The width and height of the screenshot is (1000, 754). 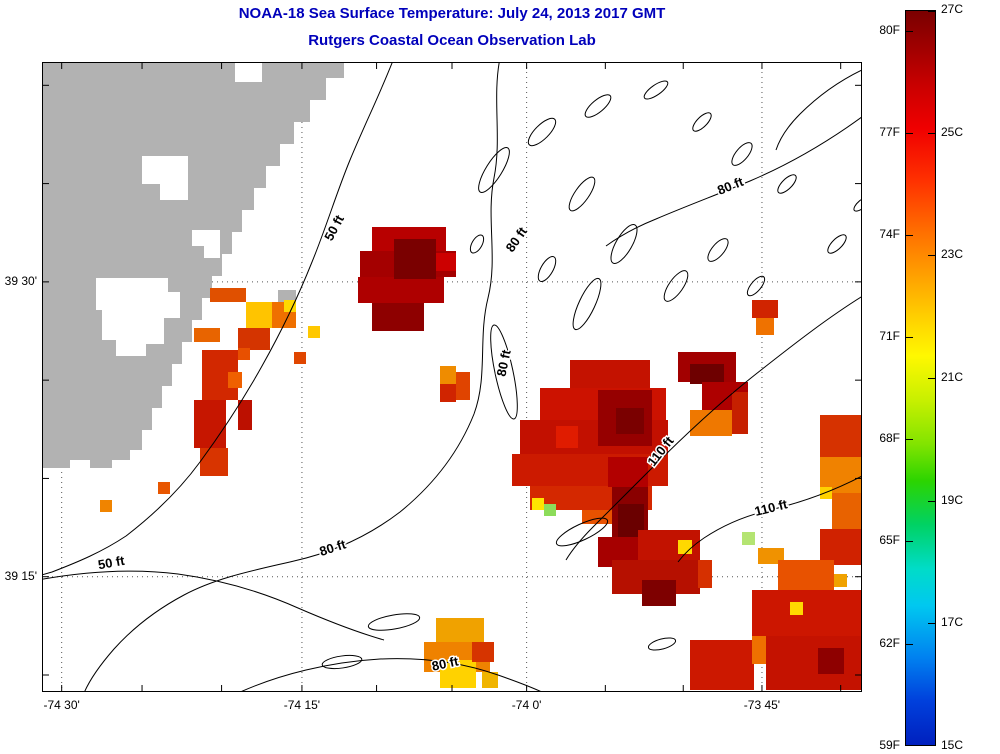 I want to click on colorbar-label-fahrenheit: 65F, so click(x=889, y=540).